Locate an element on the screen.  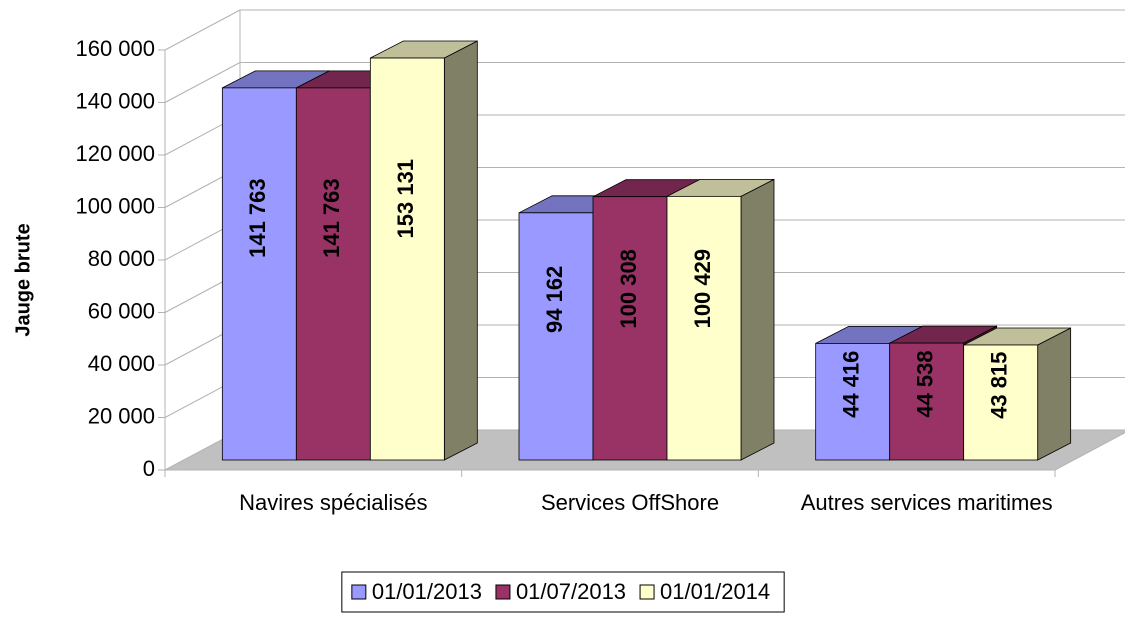
y-tick-label: 160 000 is located at coordinates (115, 48).